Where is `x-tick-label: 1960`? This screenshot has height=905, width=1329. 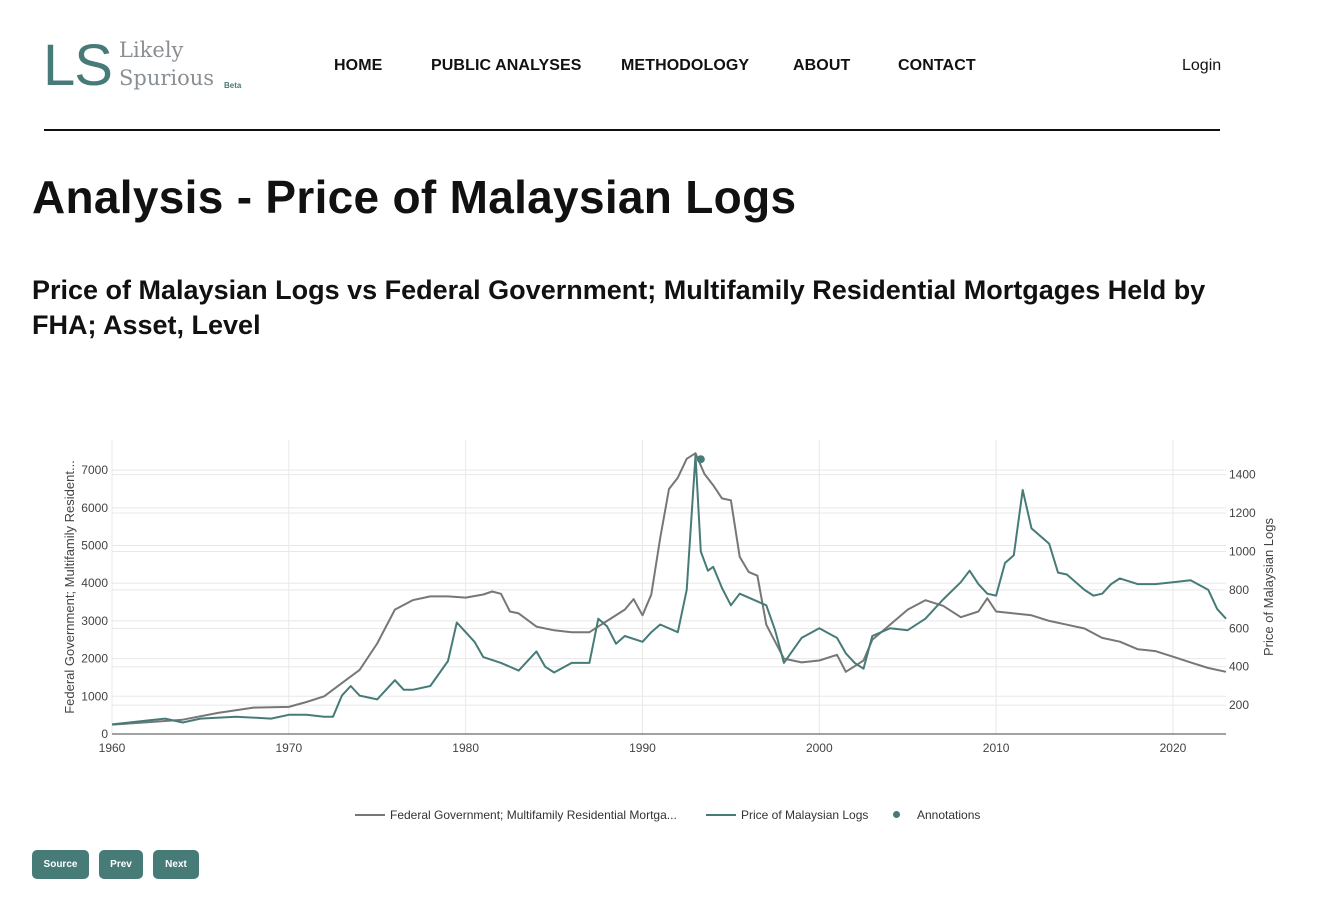 x-tick-label: 1960 is located at coordinates (112, 748).